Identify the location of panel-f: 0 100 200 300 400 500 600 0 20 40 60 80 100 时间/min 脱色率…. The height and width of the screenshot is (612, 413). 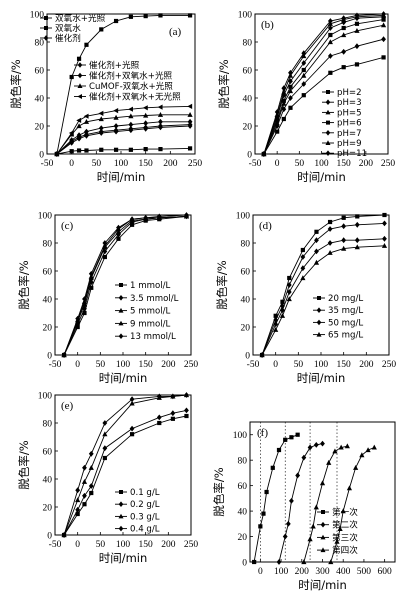
(304, 506).